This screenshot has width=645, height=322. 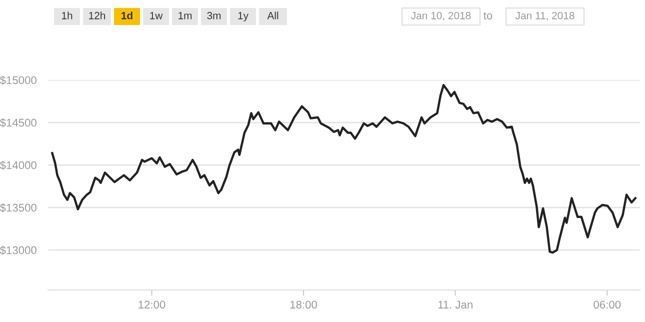 What do you see at coordinates (67, 16) in the screenshot?
I see `text: 1h` at bounding box center [67, 16].